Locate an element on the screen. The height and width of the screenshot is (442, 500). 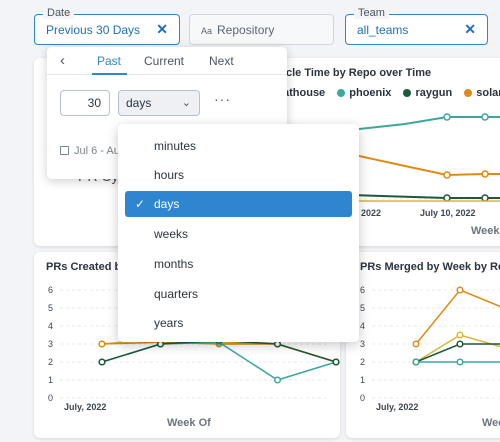
prs-merged-plot is located at coordinates (436, 342).